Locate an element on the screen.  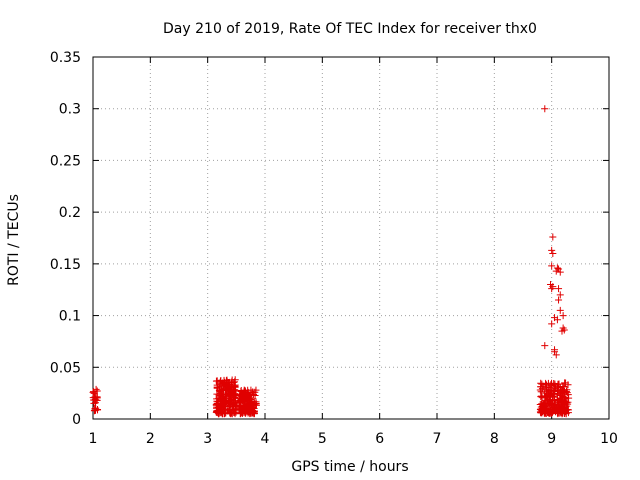
x-tick-label: 6 is located at coordinates (379, 439).